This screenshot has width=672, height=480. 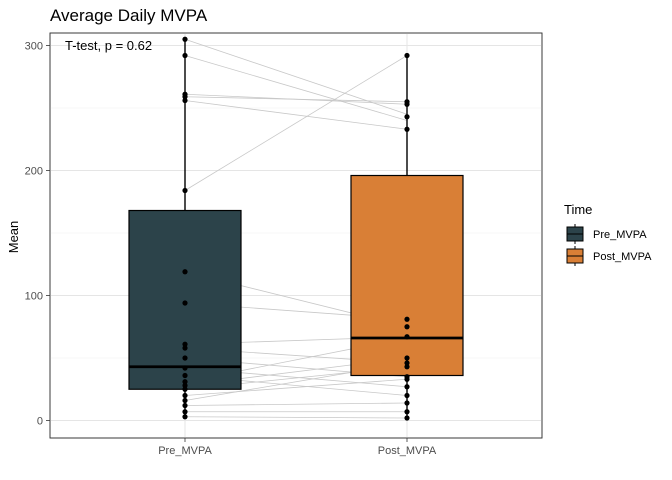 What do you see at coordinates (622, 257) in the screenshot?
I see `legend-label: Post_MVPA` at bounding box center [622, 257].